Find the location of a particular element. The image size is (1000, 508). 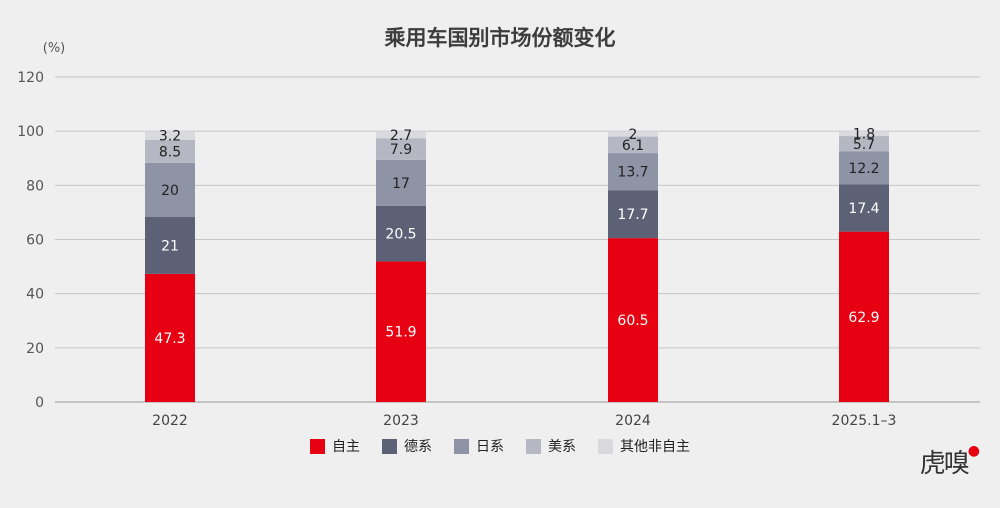

data-label: 2.7 is located at coordinates (401, 136).